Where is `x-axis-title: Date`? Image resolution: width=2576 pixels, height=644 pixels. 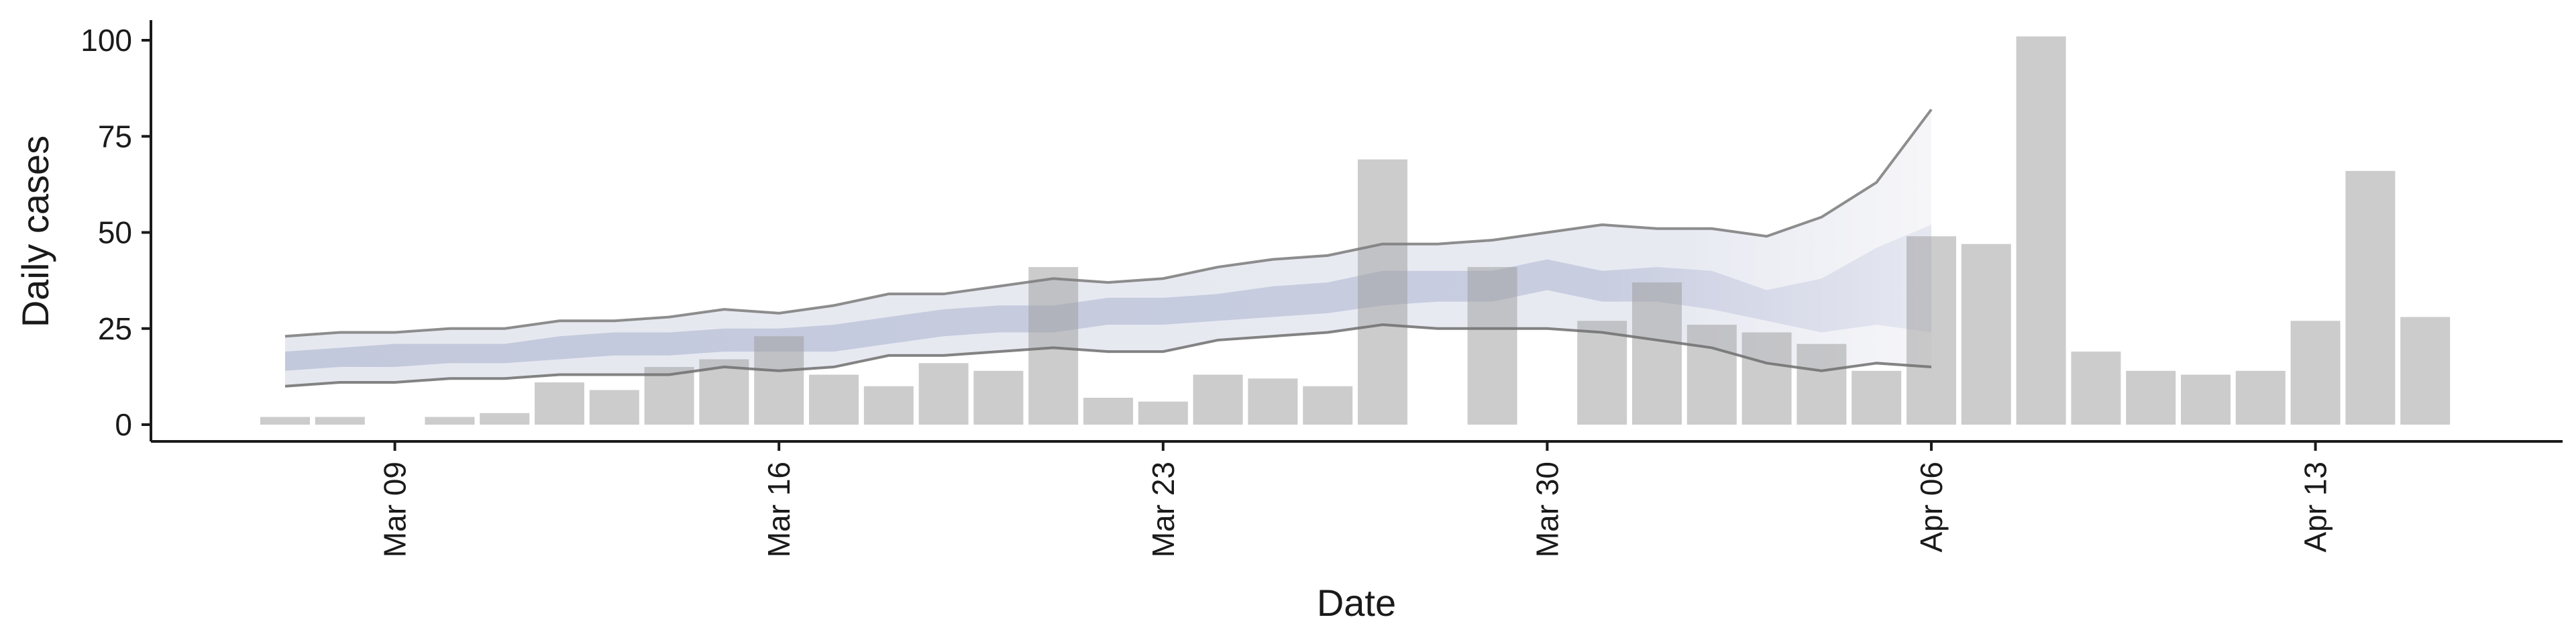 x-axis-title: Date is located at coordinates (1356, 603).